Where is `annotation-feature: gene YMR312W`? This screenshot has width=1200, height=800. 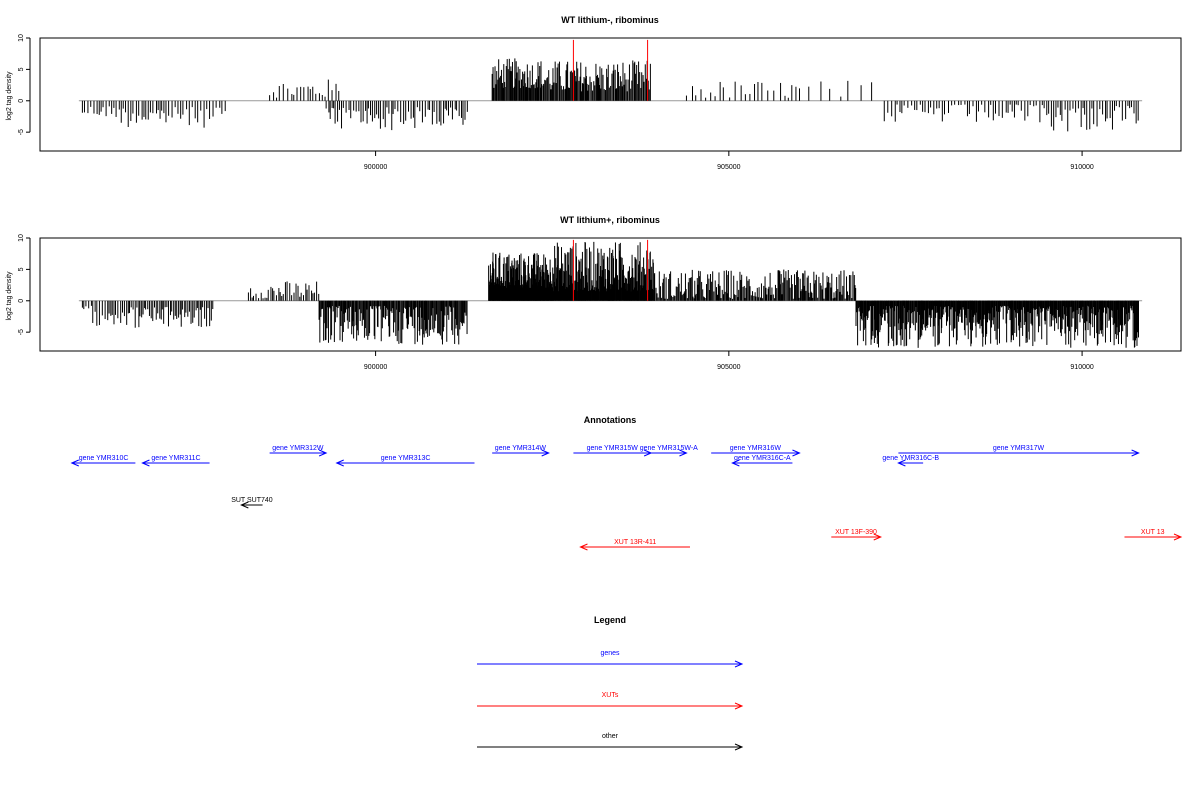 annotation-feature: gene YMR312W is located at coordinates (298, 451).